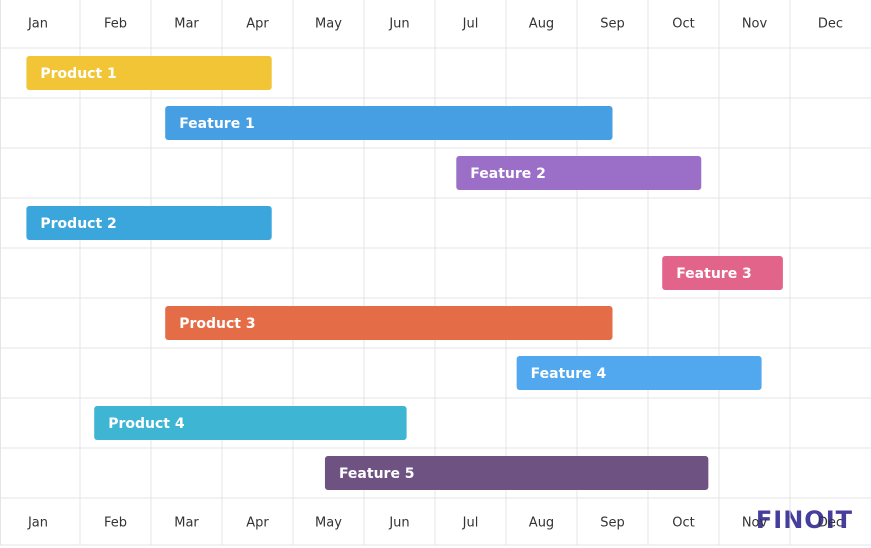 The width and height of the screenshot is (871, 548). I want to click on task-label: Feature 3, so click(714, 274).